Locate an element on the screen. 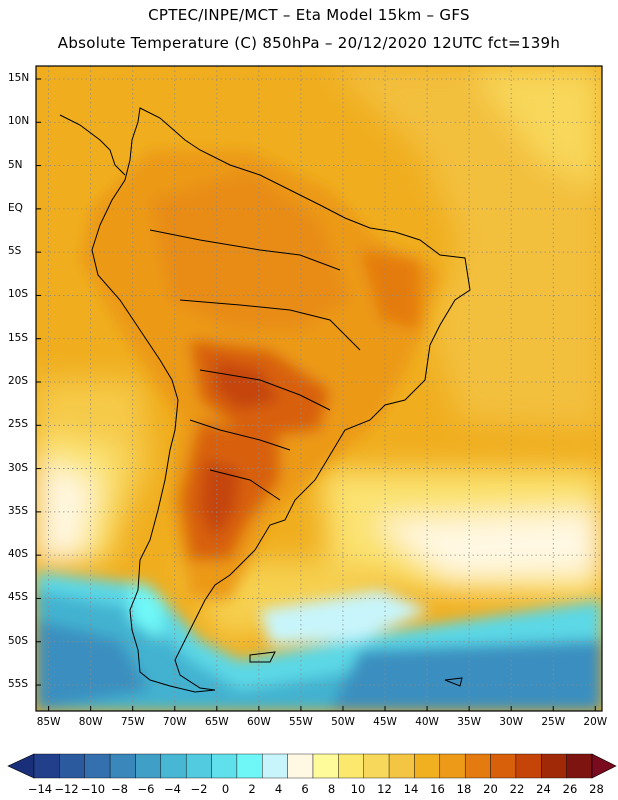  lat-label: 5N is located at coordinates (15, 164).